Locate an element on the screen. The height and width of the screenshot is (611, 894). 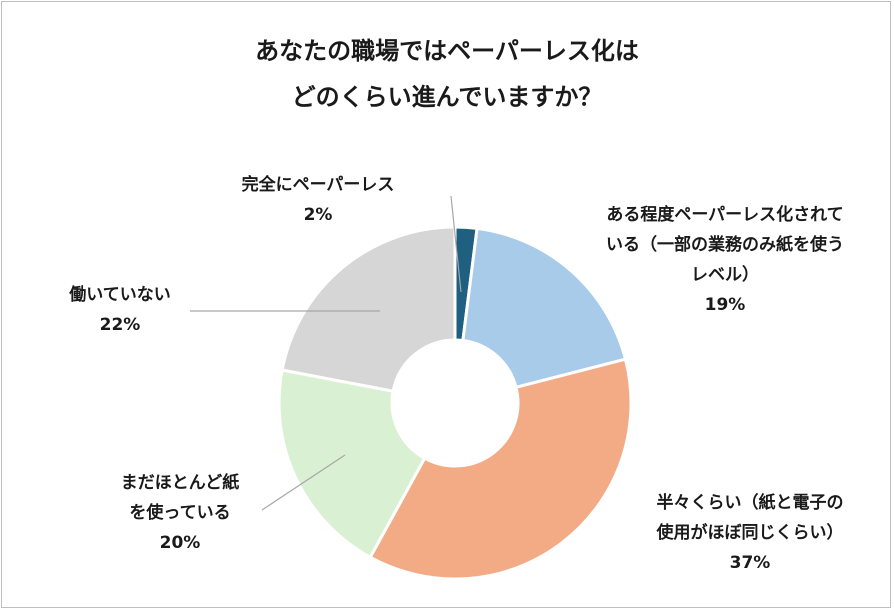
slice-2-percent-label: 19% is located at coordinates (725, 305).